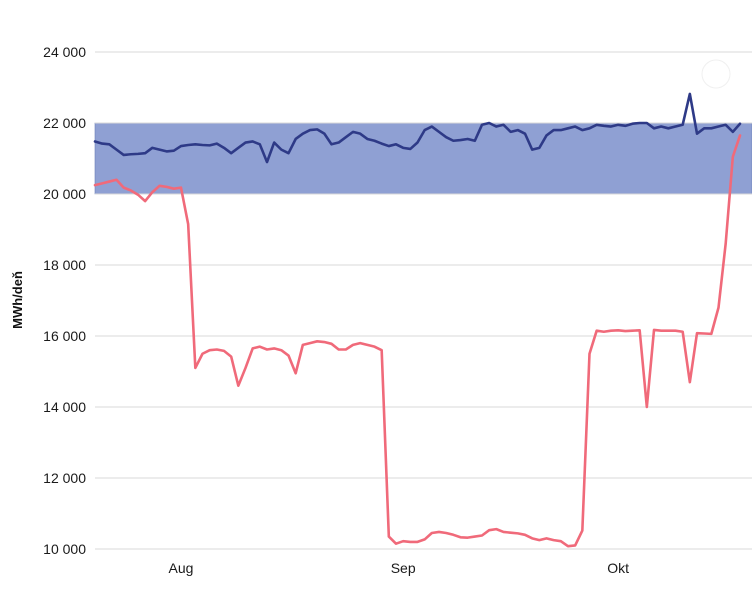 This screenshot has height=591, width=752. Describe the element at coordinates (64, 194) in the screenshot. I see `y-tick-label: 20 000` at that location.